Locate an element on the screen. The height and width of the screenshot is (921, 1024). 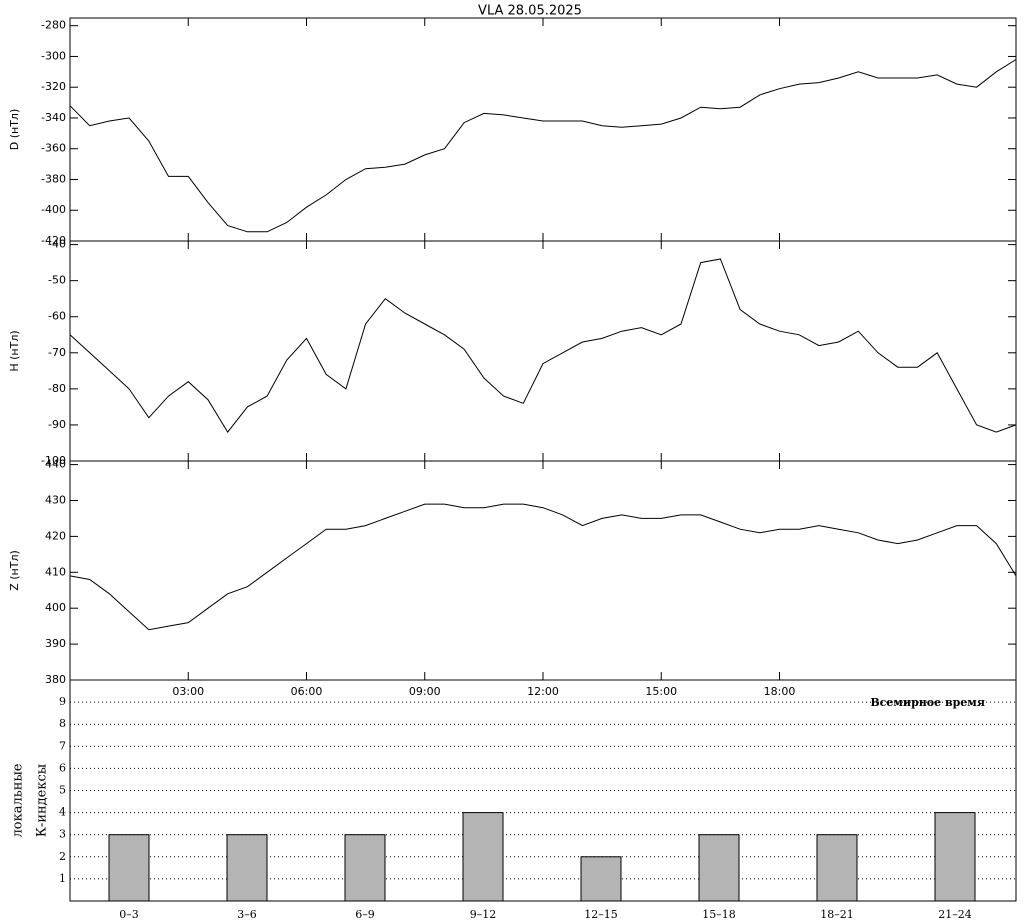
y-tick-label: 7 is located at coordinates (62, 745).